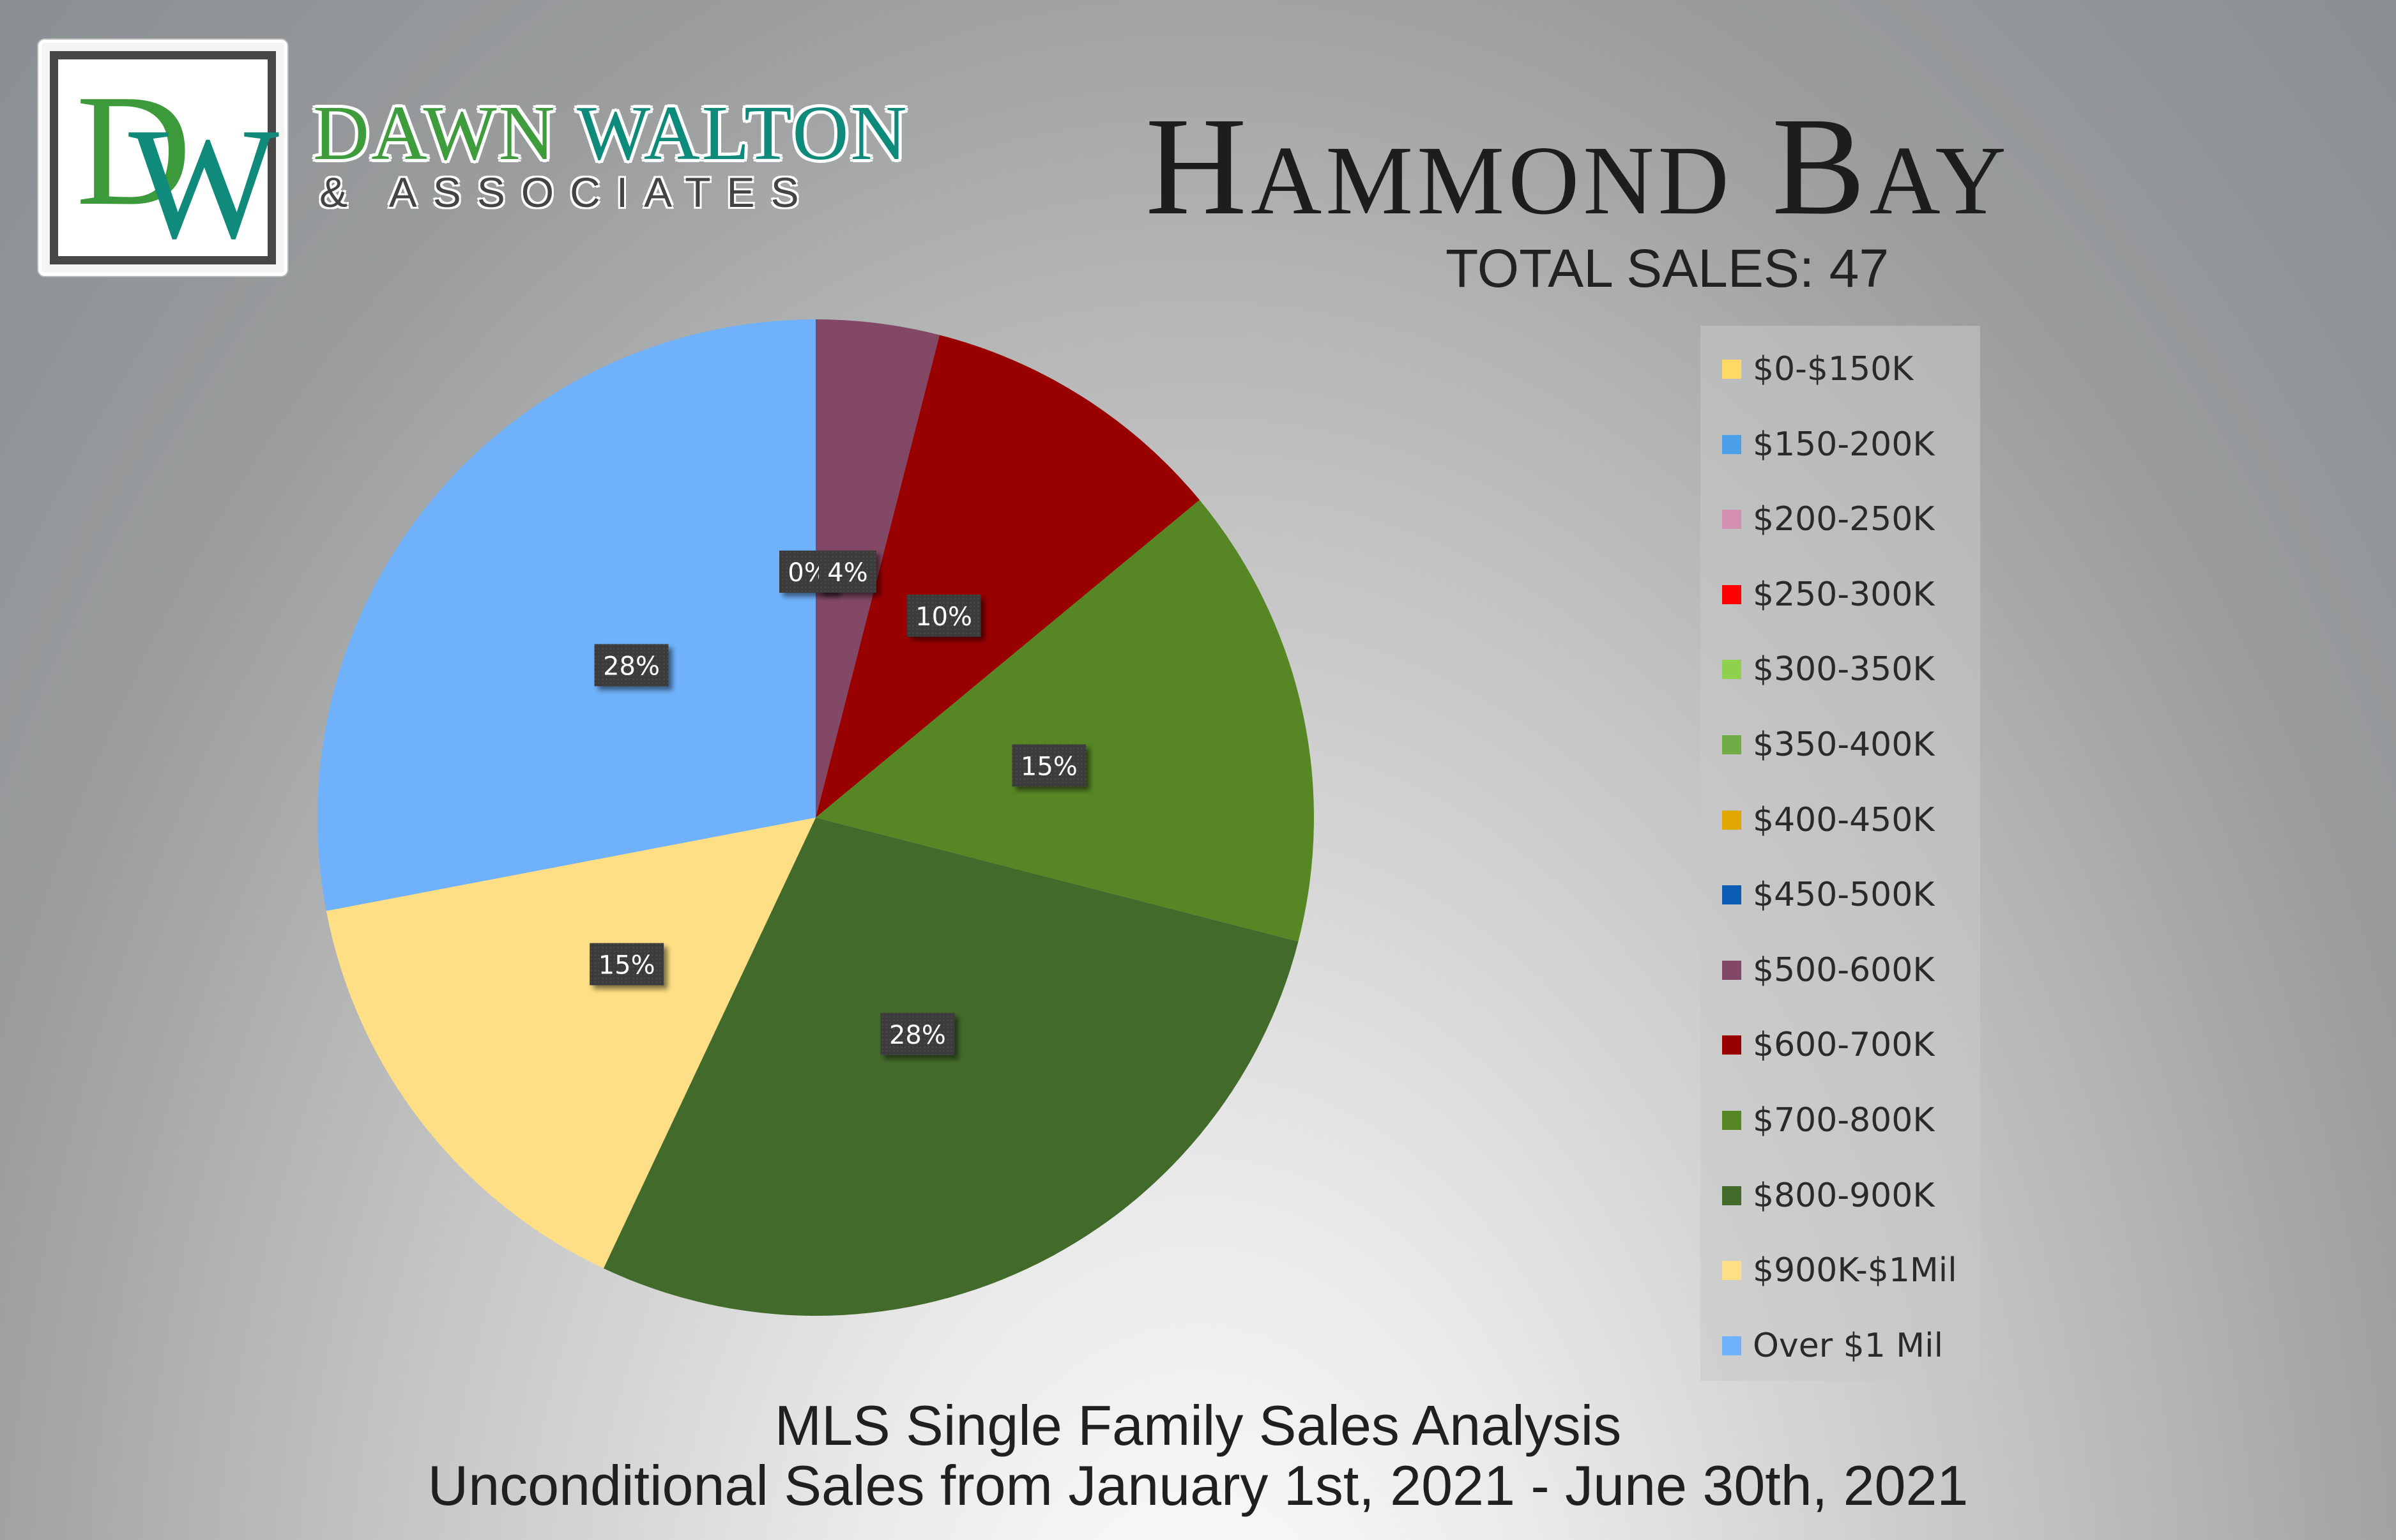 Image resolution: width=2396 pixels, height=1540 pixels. I want to click on legend-item-700-800k: $700-800K, so click(1828, 1120).